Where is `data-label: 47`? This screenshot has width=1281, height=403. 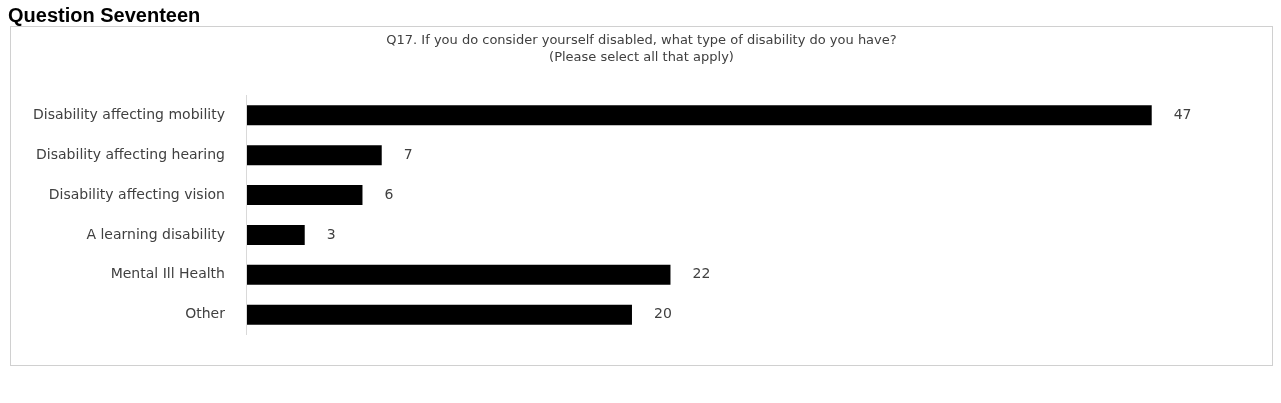 data-label: 47 is located at coordinates (1182, 113).